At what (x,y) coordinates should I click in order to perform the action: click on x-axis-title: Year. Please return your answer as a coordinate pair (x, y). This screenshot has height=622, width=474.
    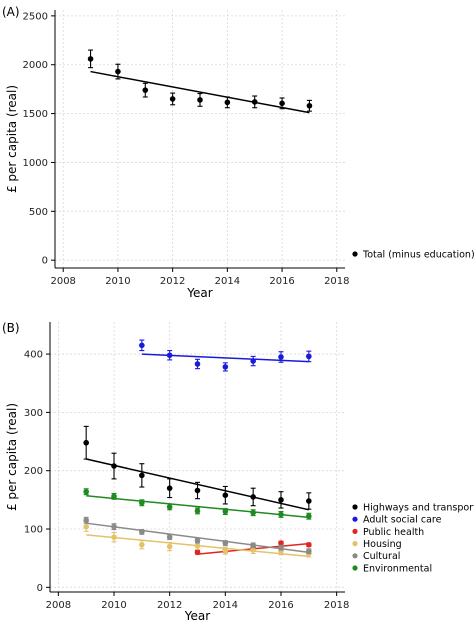
    Looking at the image, I should click on (199, 293).